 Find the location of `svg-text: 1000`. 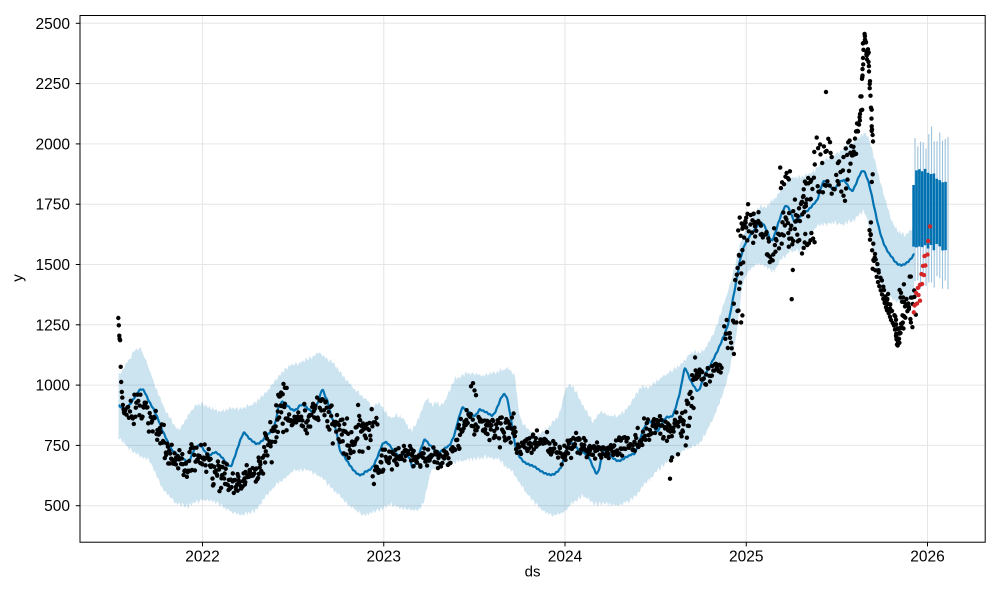

svg-text: 1000 is located at coordinates (53, 386).